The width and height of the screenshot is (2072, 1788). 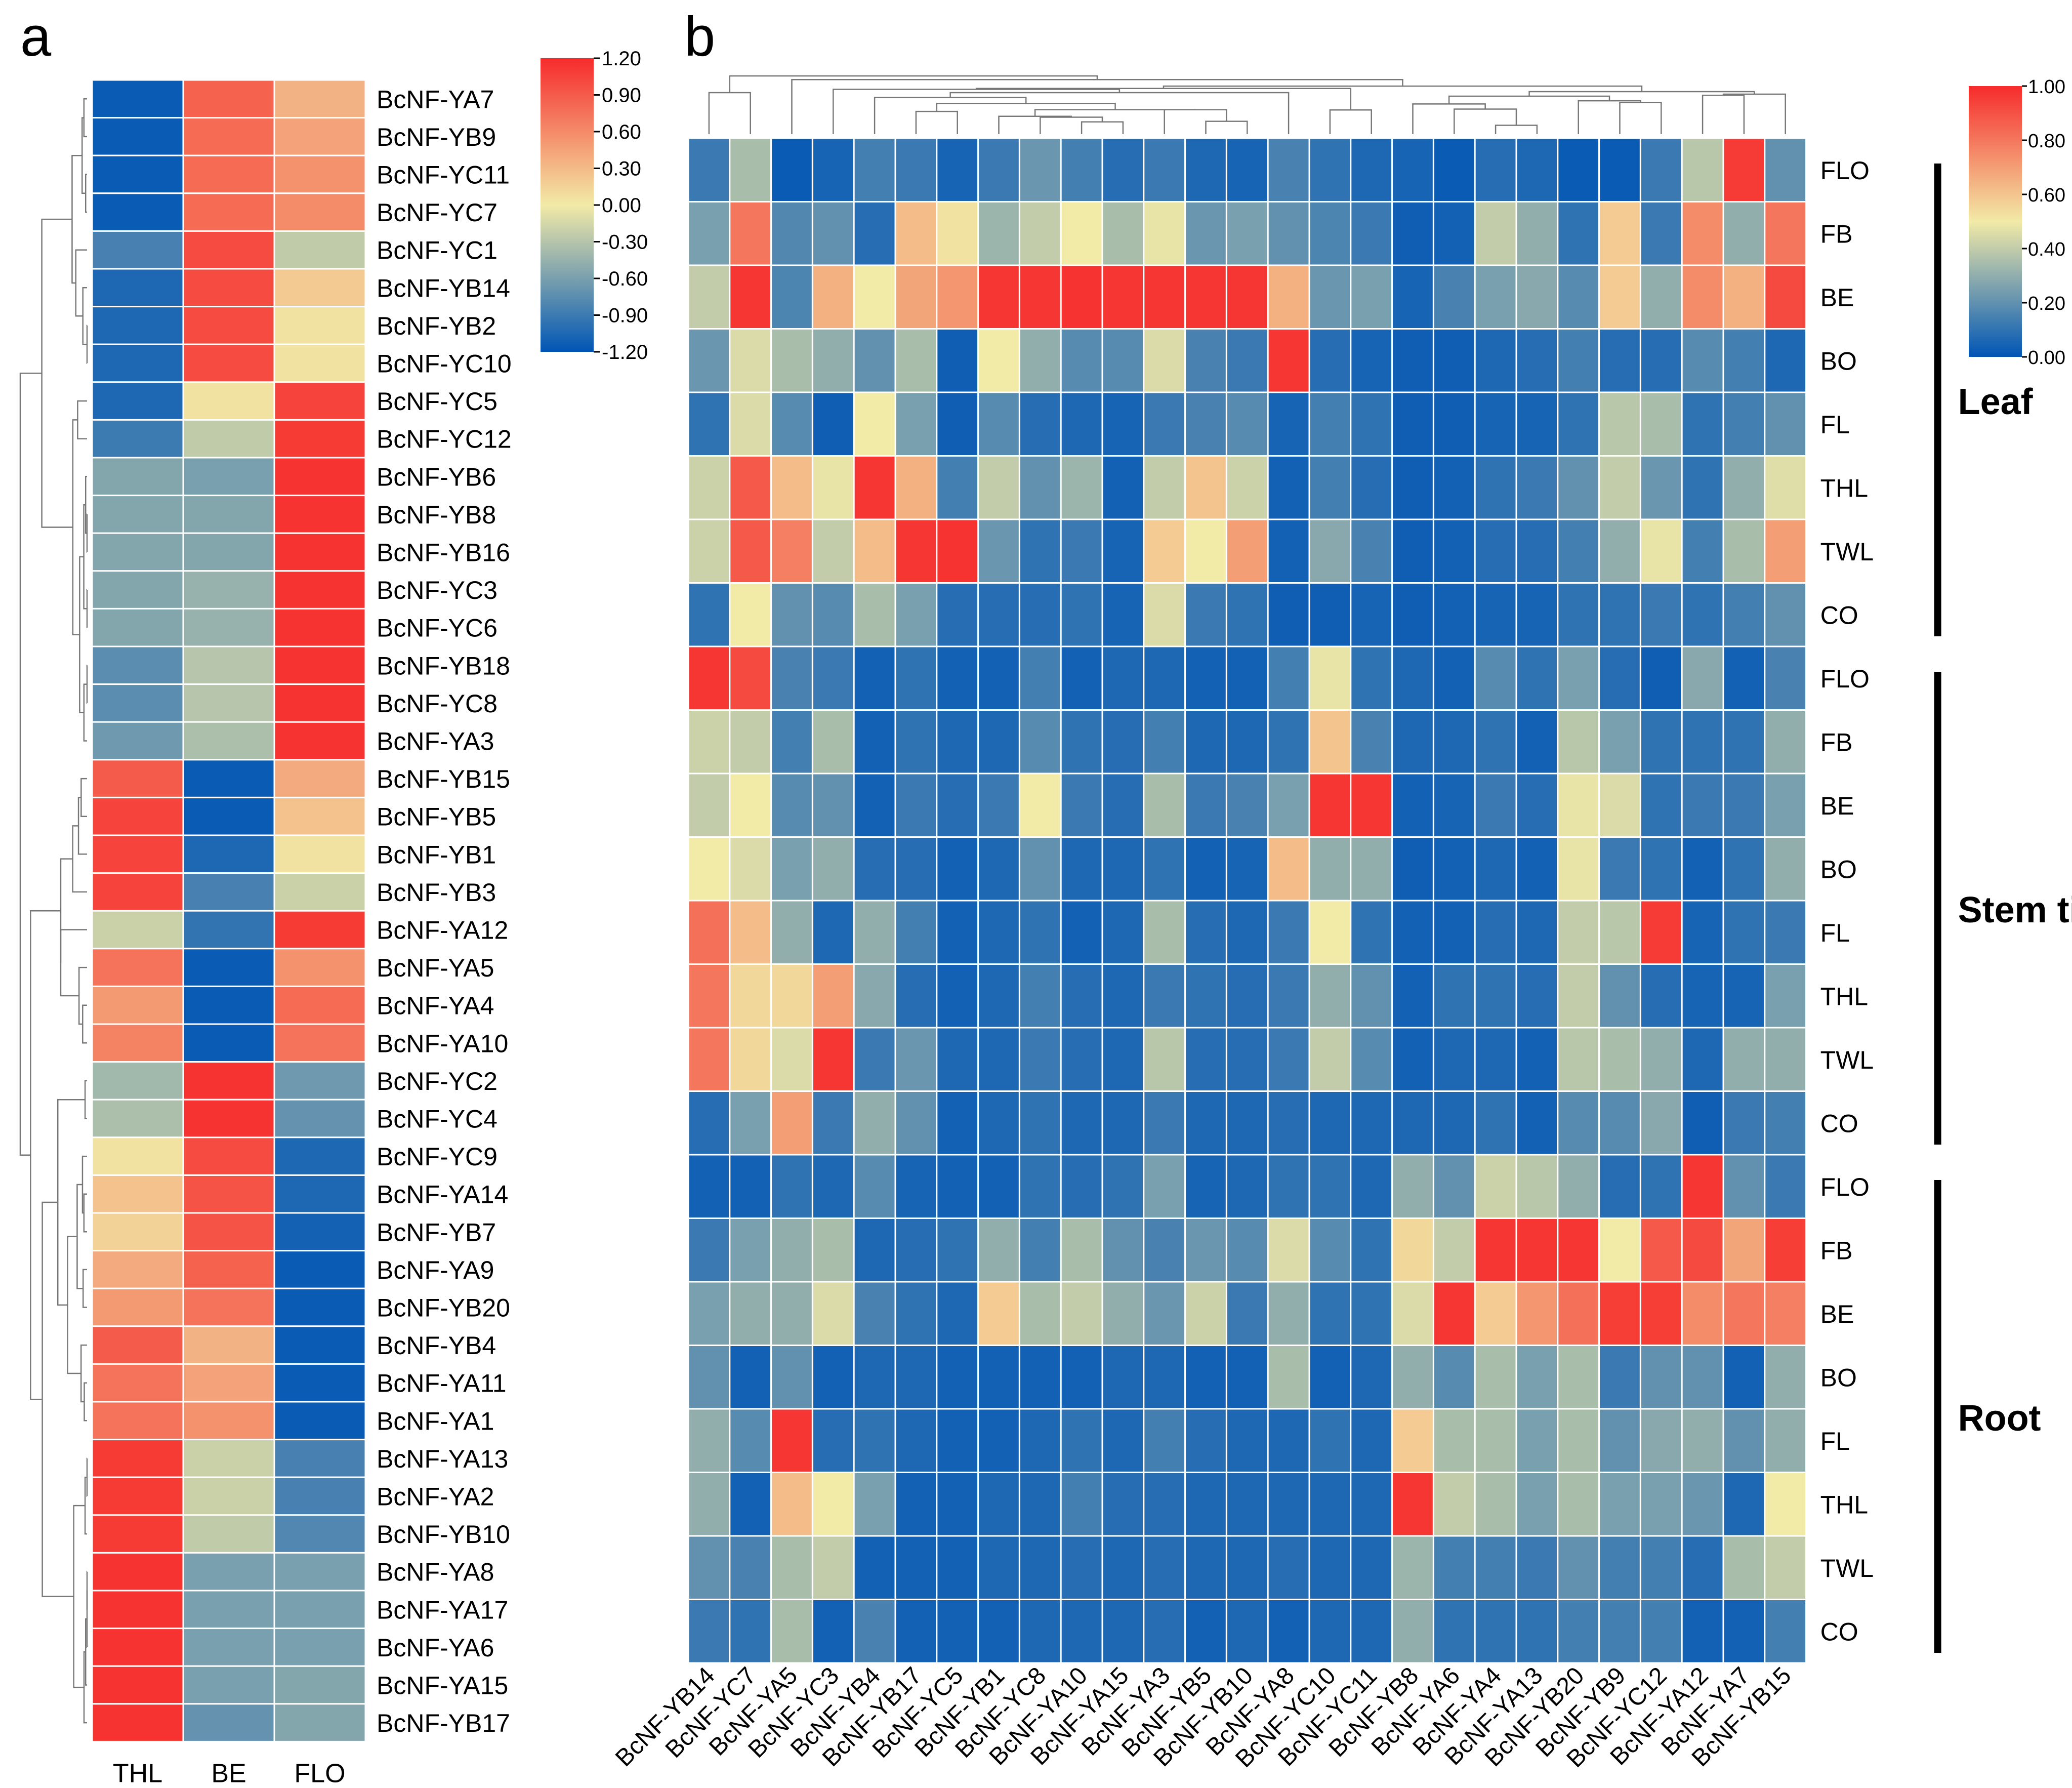 What do you see at coordinates (436, 892) in the screenshot?
I see `row-label: BcNF-YB3` at bounding box center [436, 892].